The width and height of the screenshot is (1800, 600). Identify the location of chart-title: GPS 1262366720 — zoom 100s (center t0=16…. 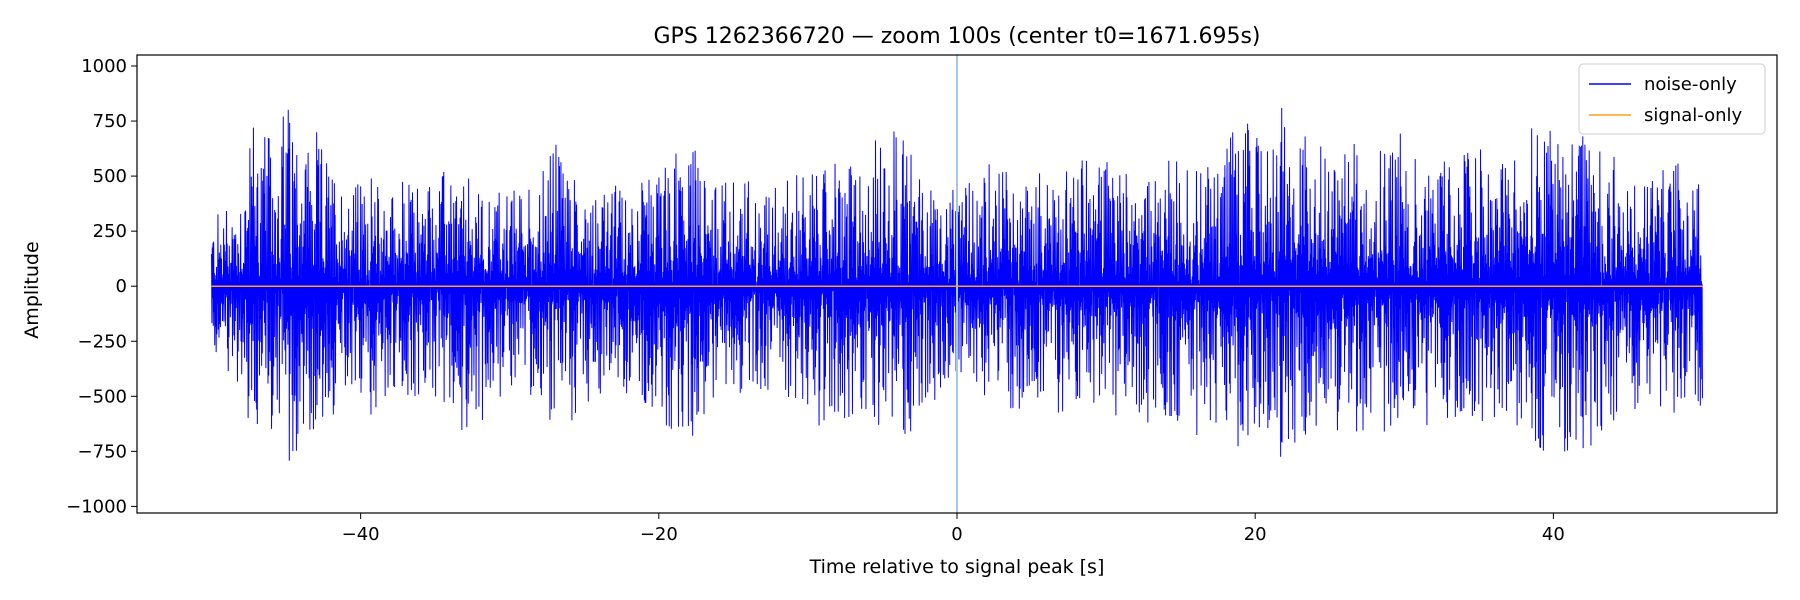
(957, 36).